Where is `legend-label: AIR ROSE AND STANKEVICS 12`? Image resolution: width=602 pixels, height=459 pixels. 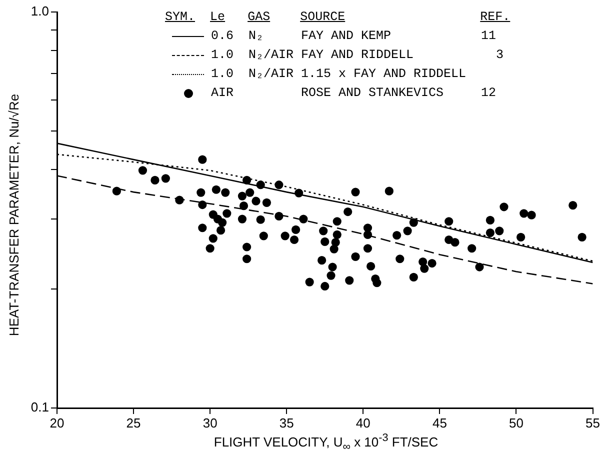
legend-label: AIR ROSE AND STANKEVICS 12 is located at coordinates (353, 93).